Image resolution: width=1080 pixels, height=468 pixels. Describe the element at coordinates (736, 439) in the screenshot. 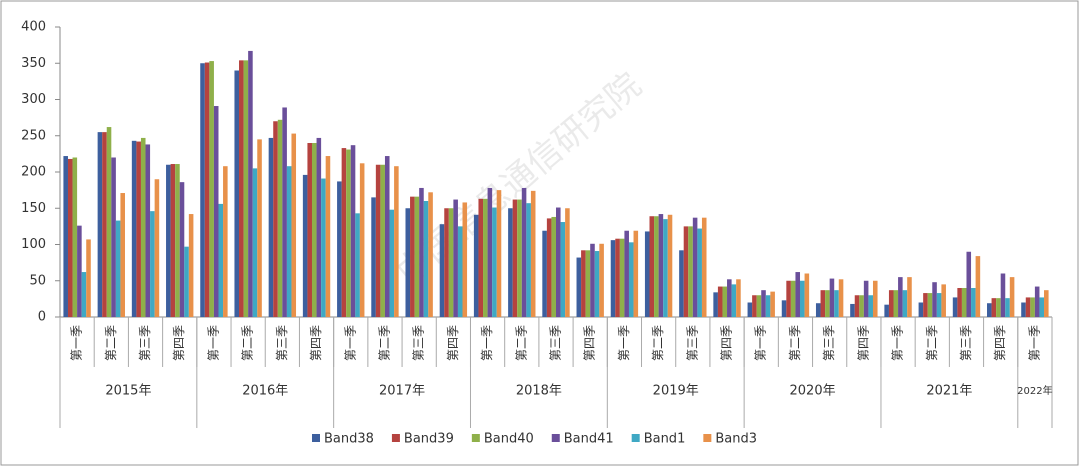

I see `legend-label: Band3` at that location.